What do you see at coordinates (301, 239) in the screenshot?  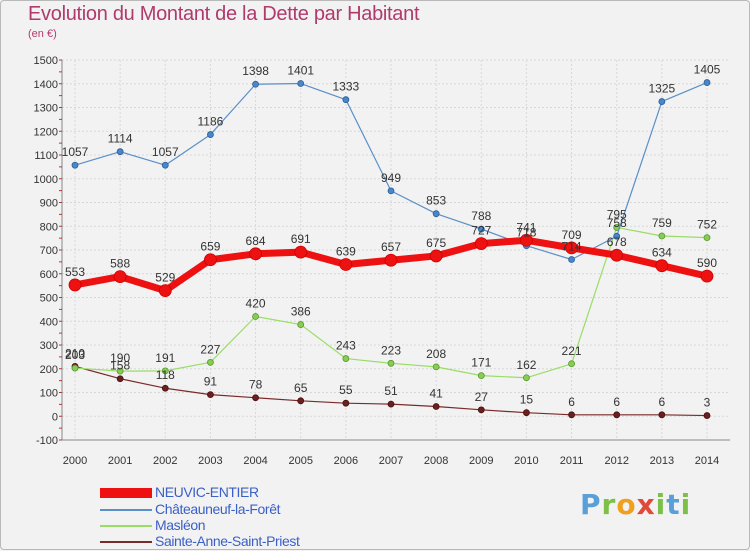 I see `data-label: 691` at bounding box center [301, 239].